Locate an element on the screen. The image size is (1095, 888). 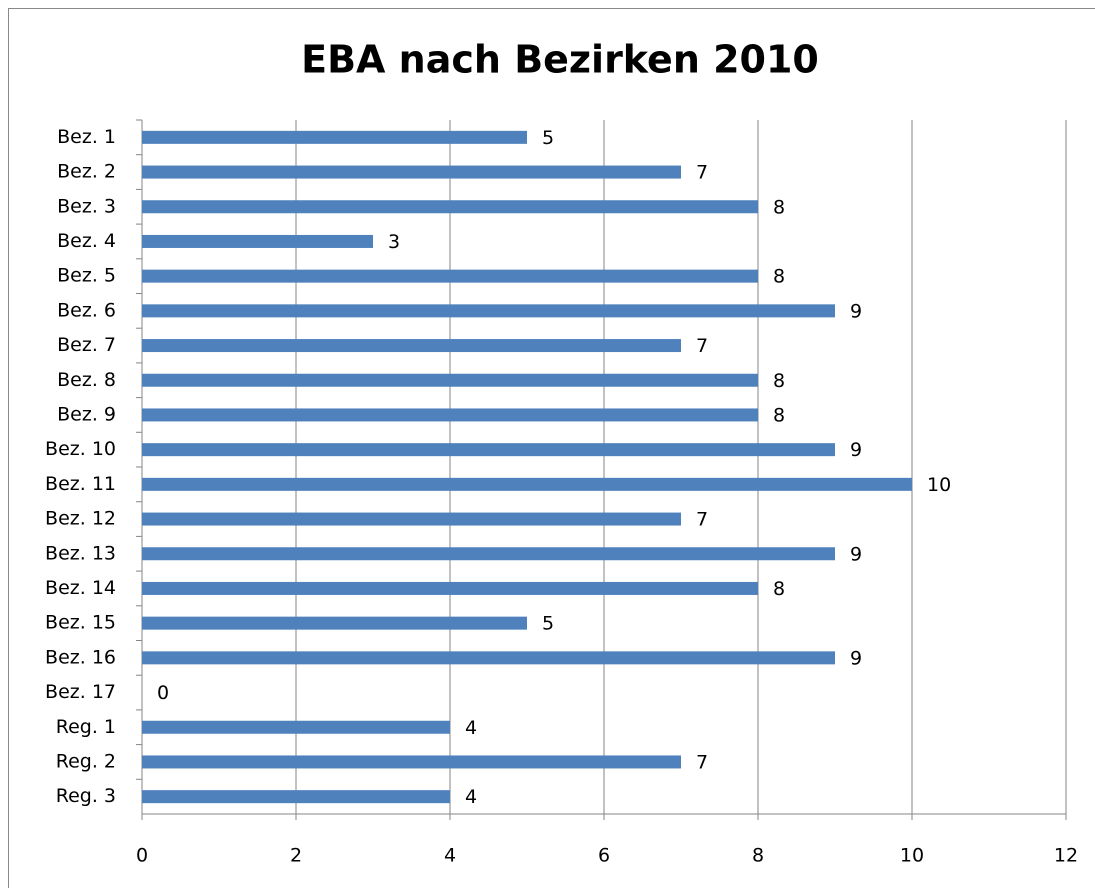
y-tick-label: Bez. 4 is located at coordinates (86, 241).